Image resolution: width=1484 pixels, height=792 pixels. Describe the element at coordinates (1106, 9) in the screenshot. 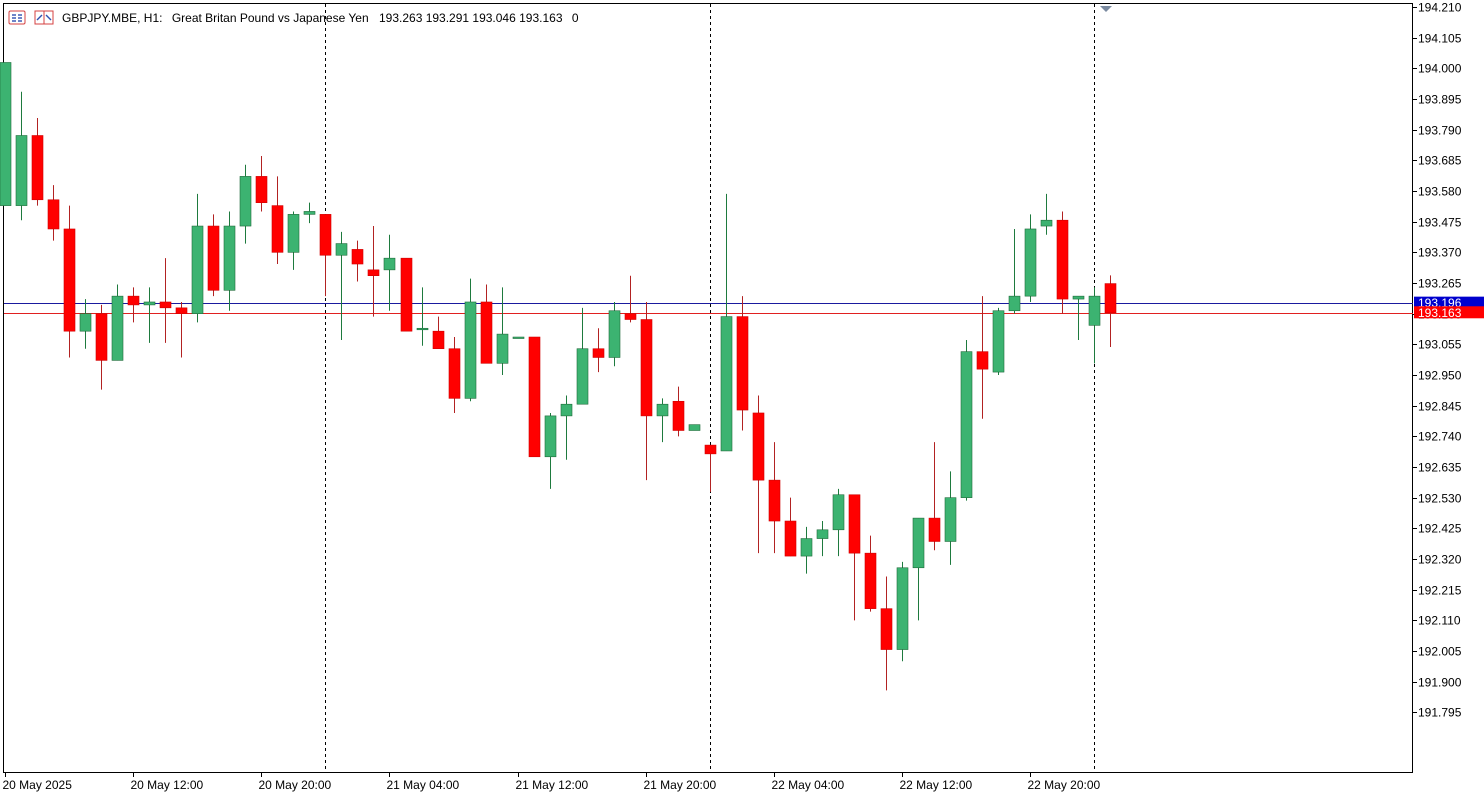

I see `chart-shift-marker-icon` at that location.